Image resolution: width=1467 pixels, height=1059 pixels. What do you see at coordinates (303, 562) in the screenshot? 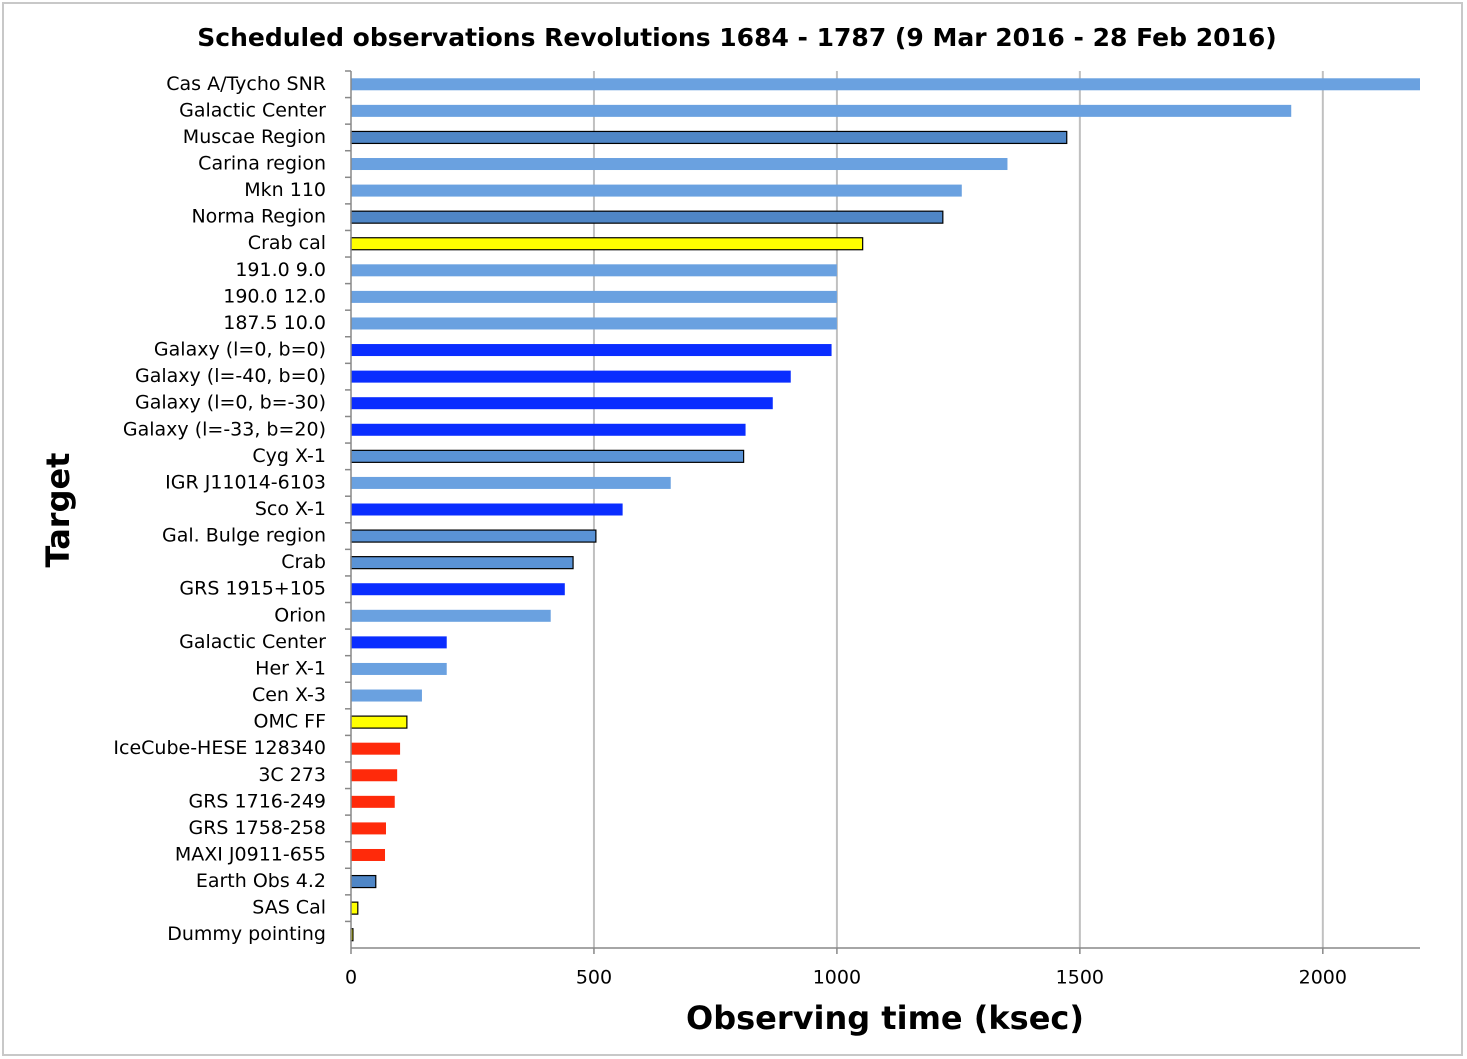
I see `y-tick-label: Crab` at bounding box center [303, 562].